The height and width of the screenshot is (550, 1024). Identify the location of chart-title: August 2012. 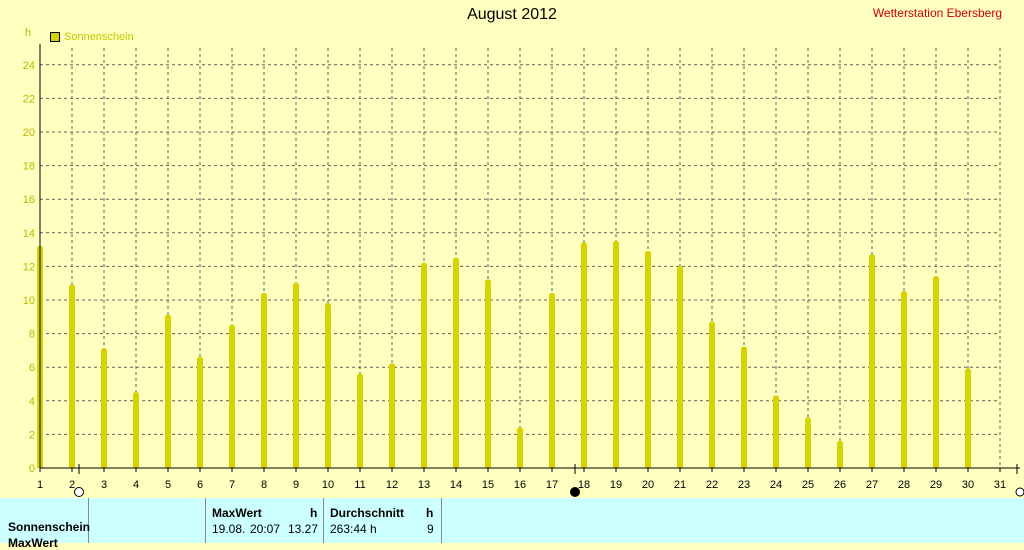
(512, 15).